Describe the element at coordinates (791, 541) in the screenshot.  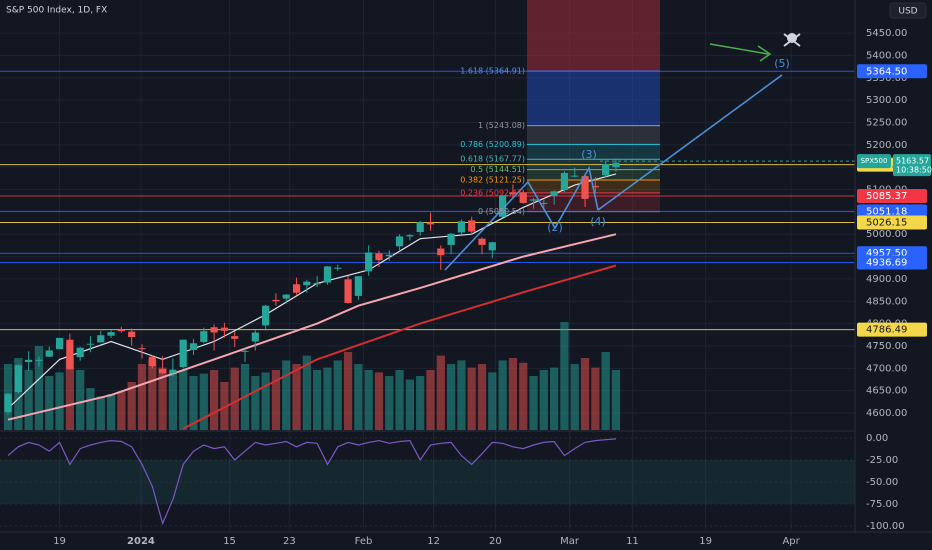
I see `x-tick-label: Apr` at that location.